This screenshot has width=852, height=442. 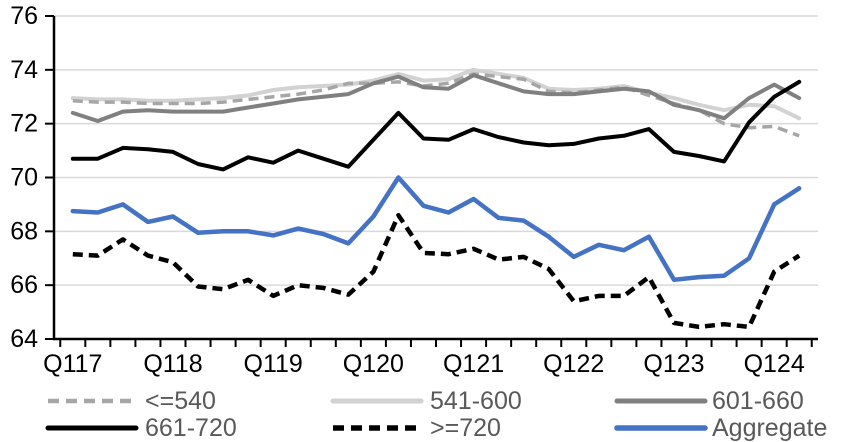 What do you see at coordinates (473, 364) in the screenshot?
I see `x-axis-label-Q121: Q121` at bounding box center [473, 364].